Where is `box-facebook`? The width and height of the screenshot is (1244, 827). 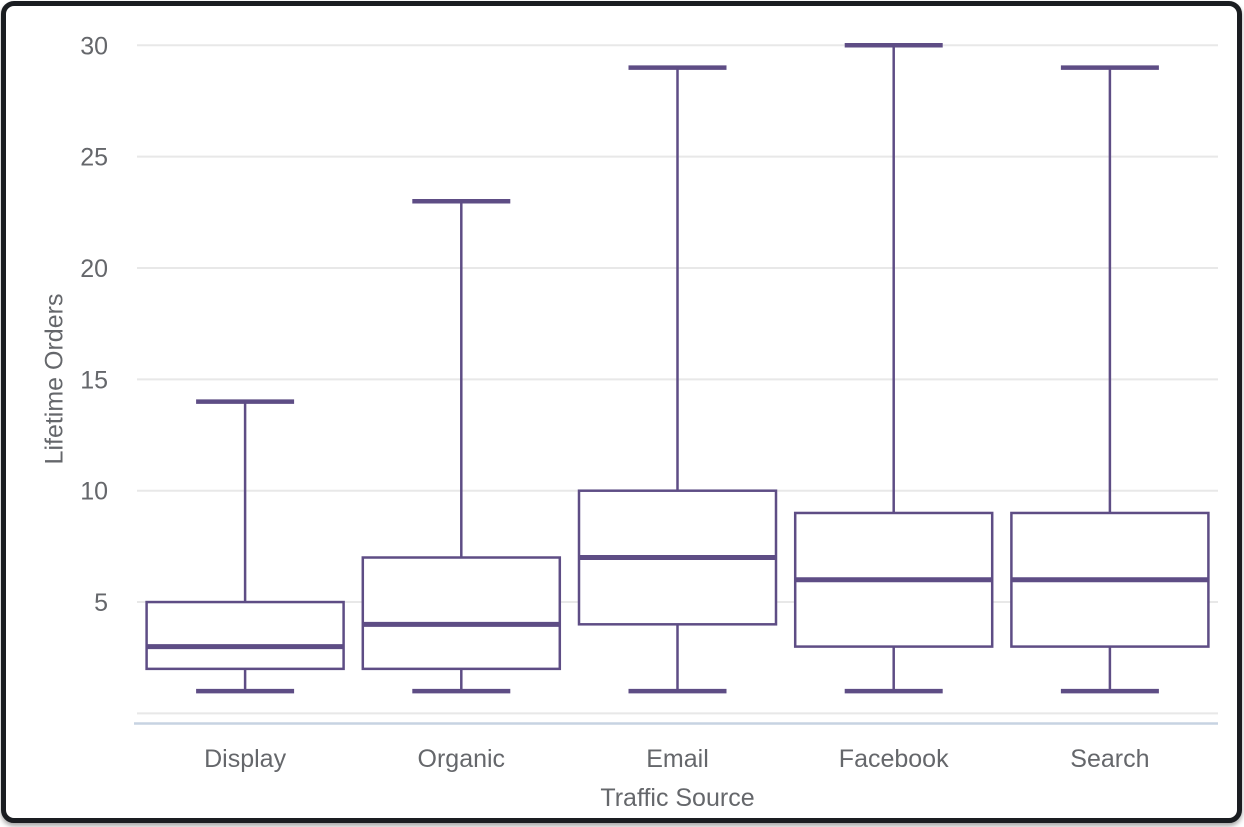
box-facebook is located at coordinates (893, 368).